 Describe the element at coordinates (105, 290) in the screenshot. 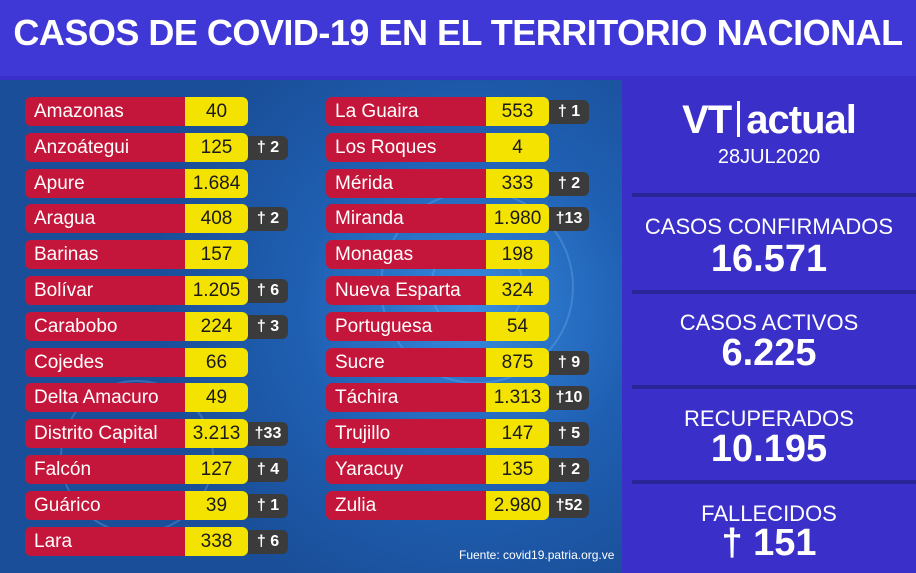

I see `state-name: Bolívar` at that location.